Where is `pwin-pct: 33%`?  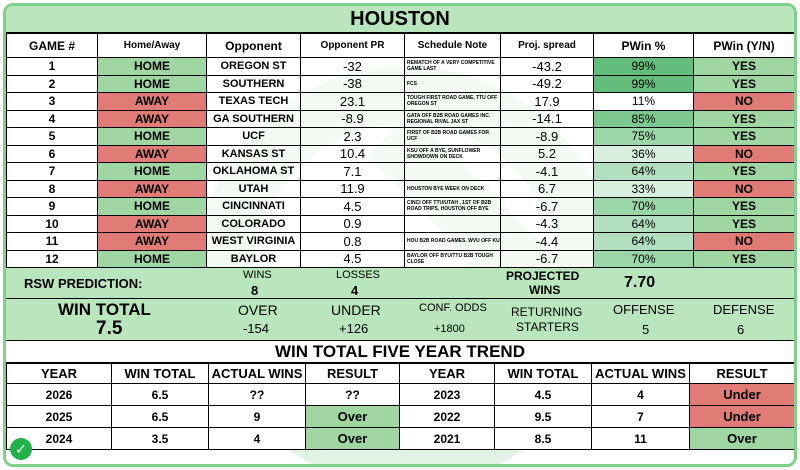 pwin-pct: 33% is located at coordinates (643, 188).